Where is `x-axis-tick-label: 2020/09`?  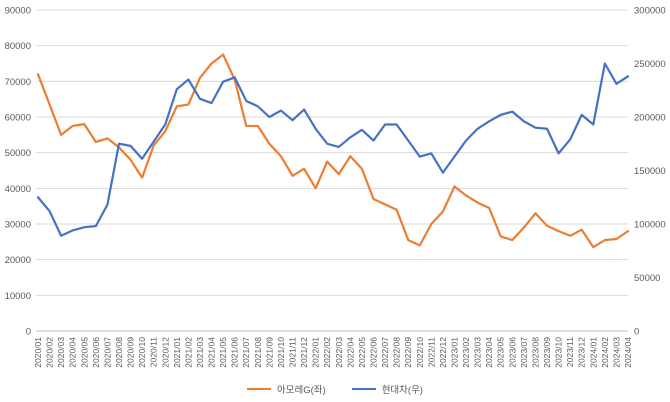
x-axis-tick-label: 2020/09 is located at coordinates (131, 352).